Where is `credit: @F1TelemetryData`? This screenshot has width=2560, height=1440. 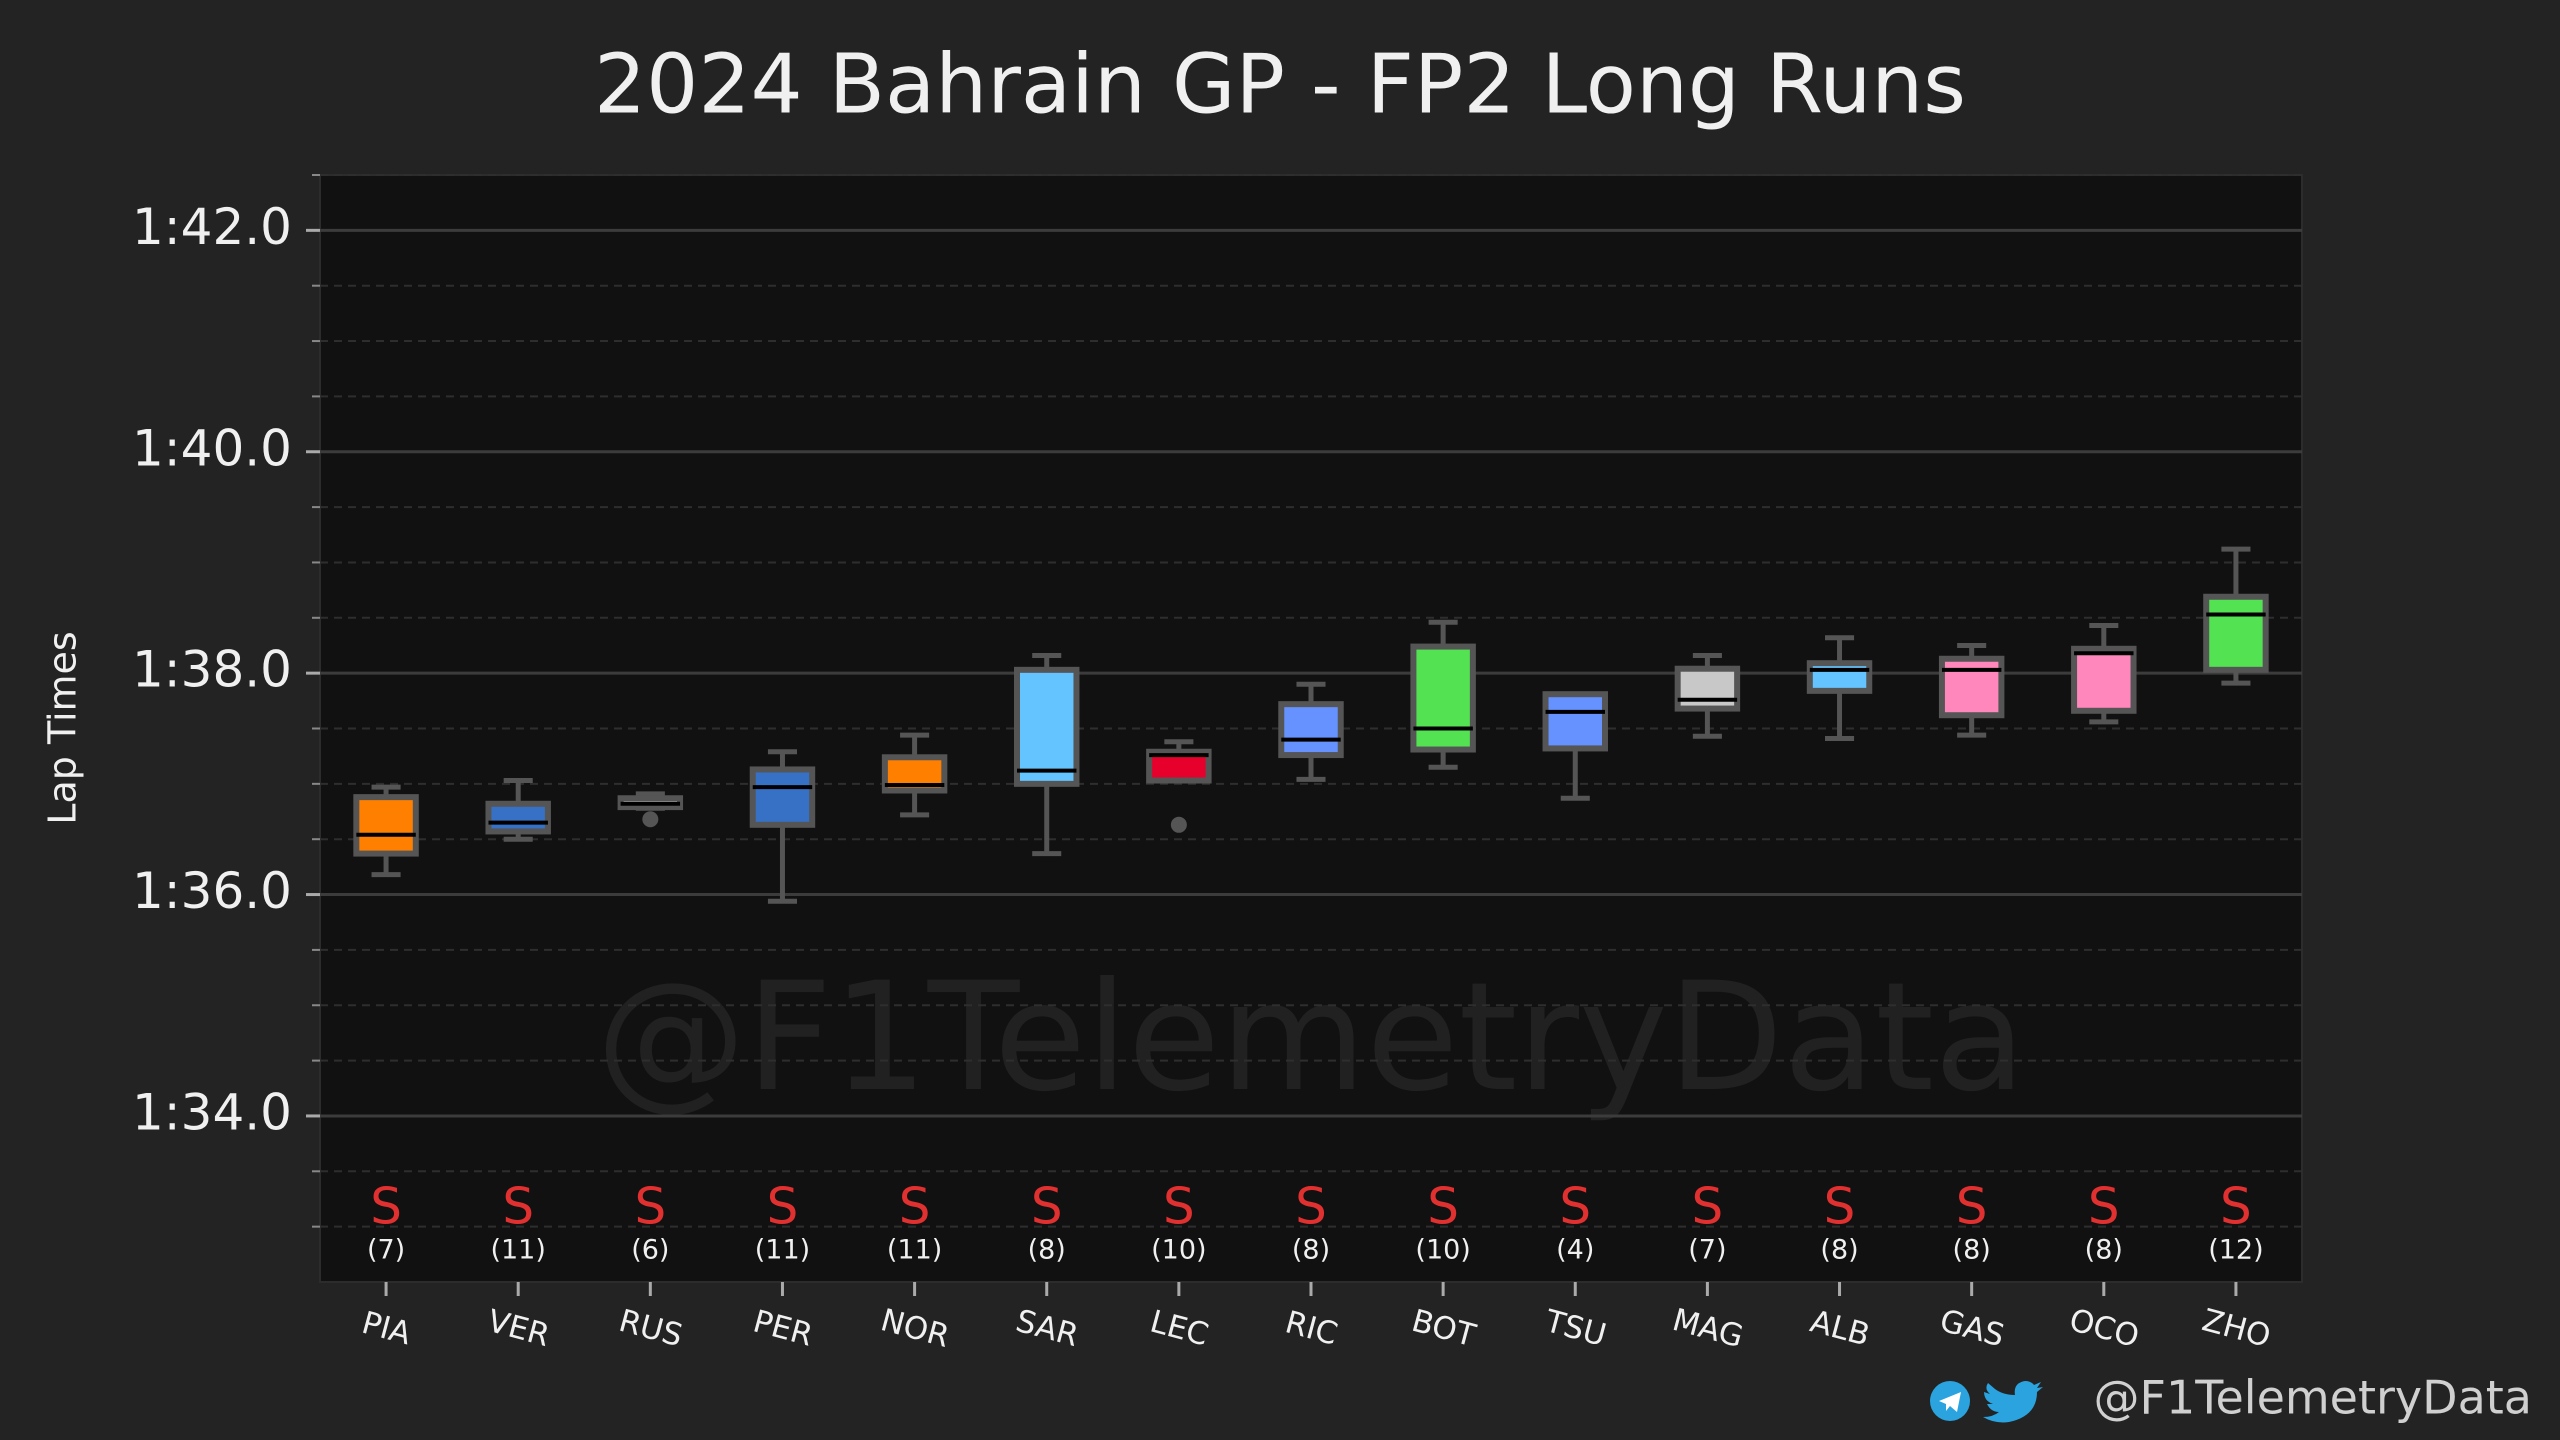
credit: @F1TelemetryData is located at coordinates (2312, 1398).